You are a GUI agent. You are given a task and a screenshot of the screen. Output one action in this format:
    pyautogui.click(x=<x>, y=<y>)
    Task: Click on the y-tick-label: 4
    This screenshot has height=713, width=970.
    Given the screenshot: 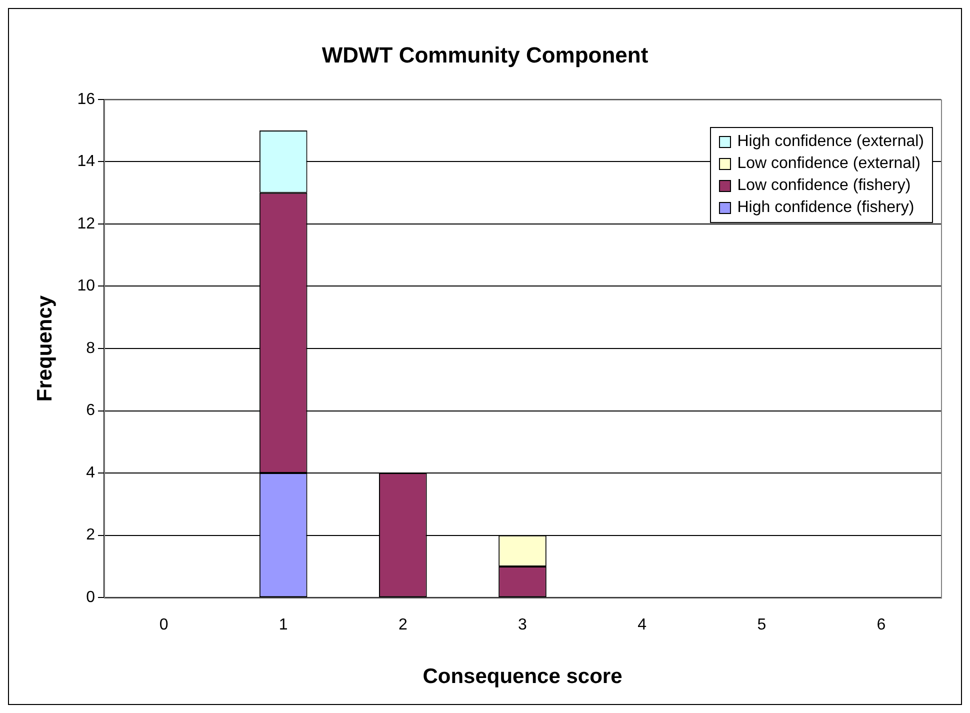 What is the action you would take?
    pyautogui.click(x=91, y=473)
    